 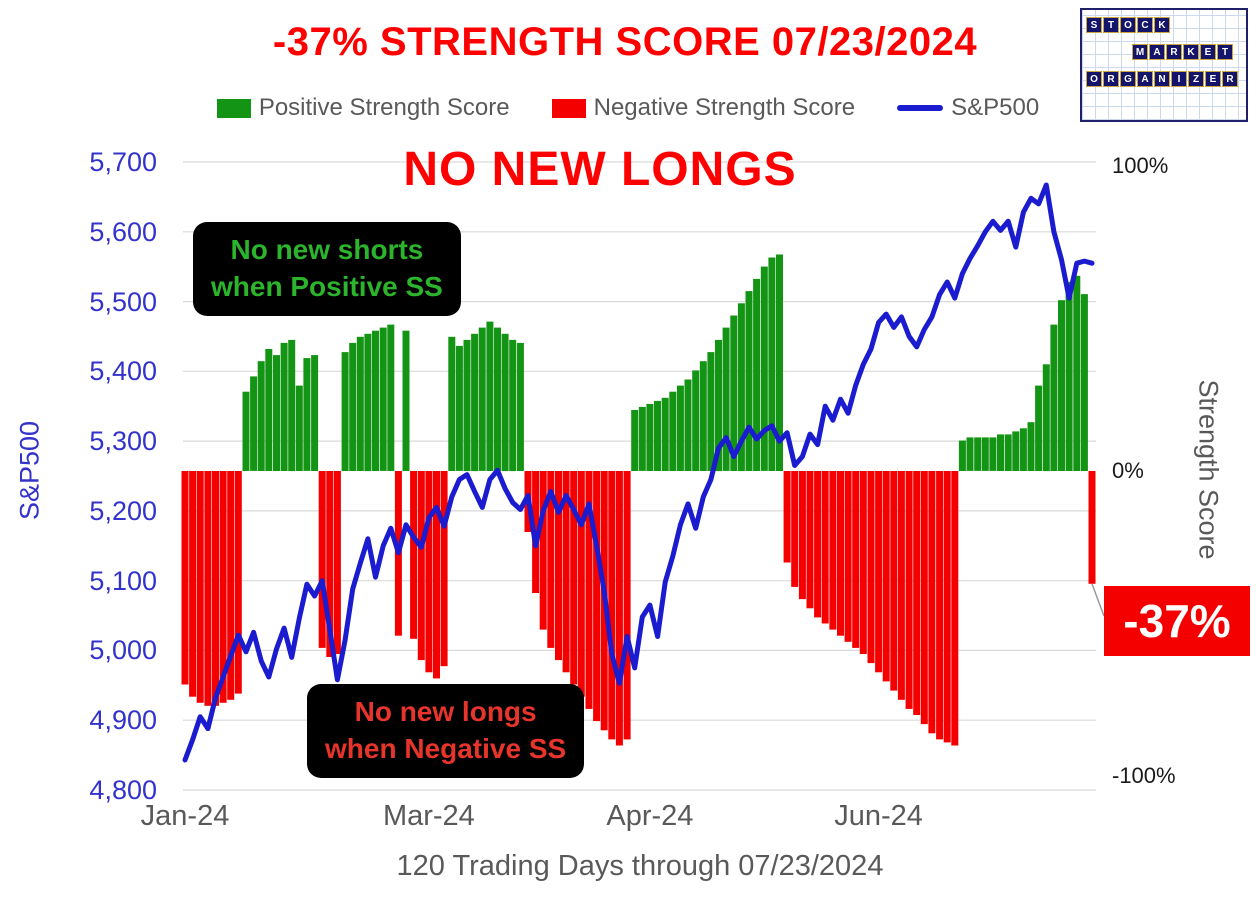 What do you see at coordinates (1145, 25) in the screenshot?
I see `logo-letter-tile: C` at bounding box center [1145, 25].